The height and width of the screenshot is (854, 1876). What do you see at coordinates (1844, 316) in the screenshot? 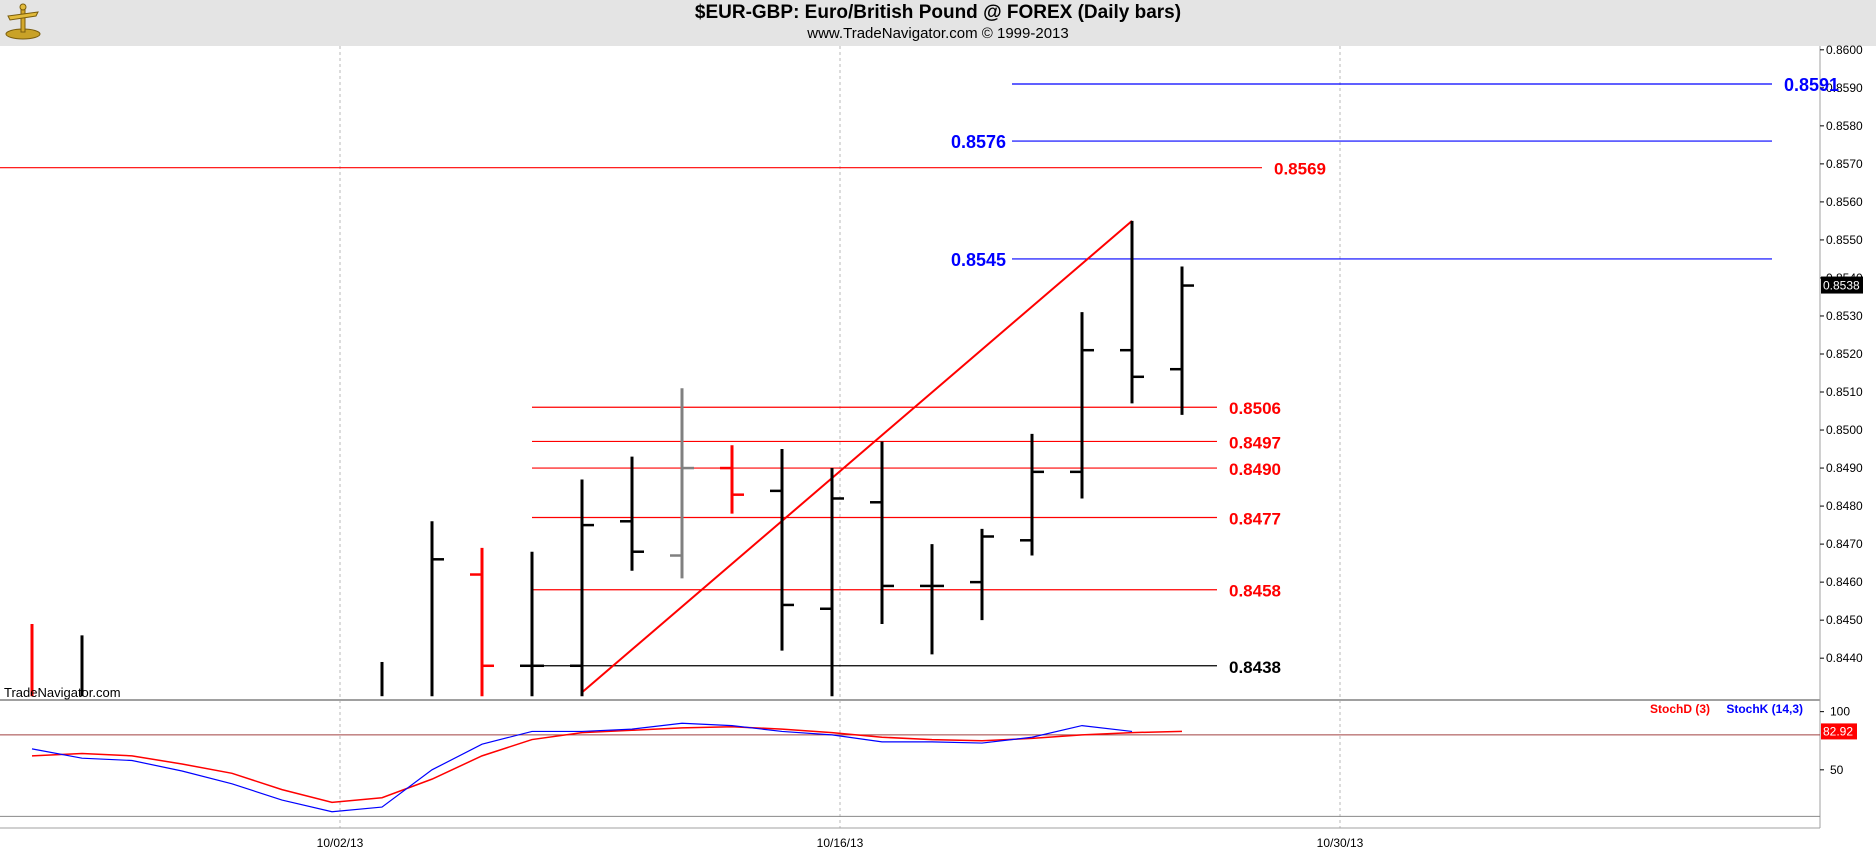
I see `y-tick-label: 0.8530` at bounding box center [1844, 316].